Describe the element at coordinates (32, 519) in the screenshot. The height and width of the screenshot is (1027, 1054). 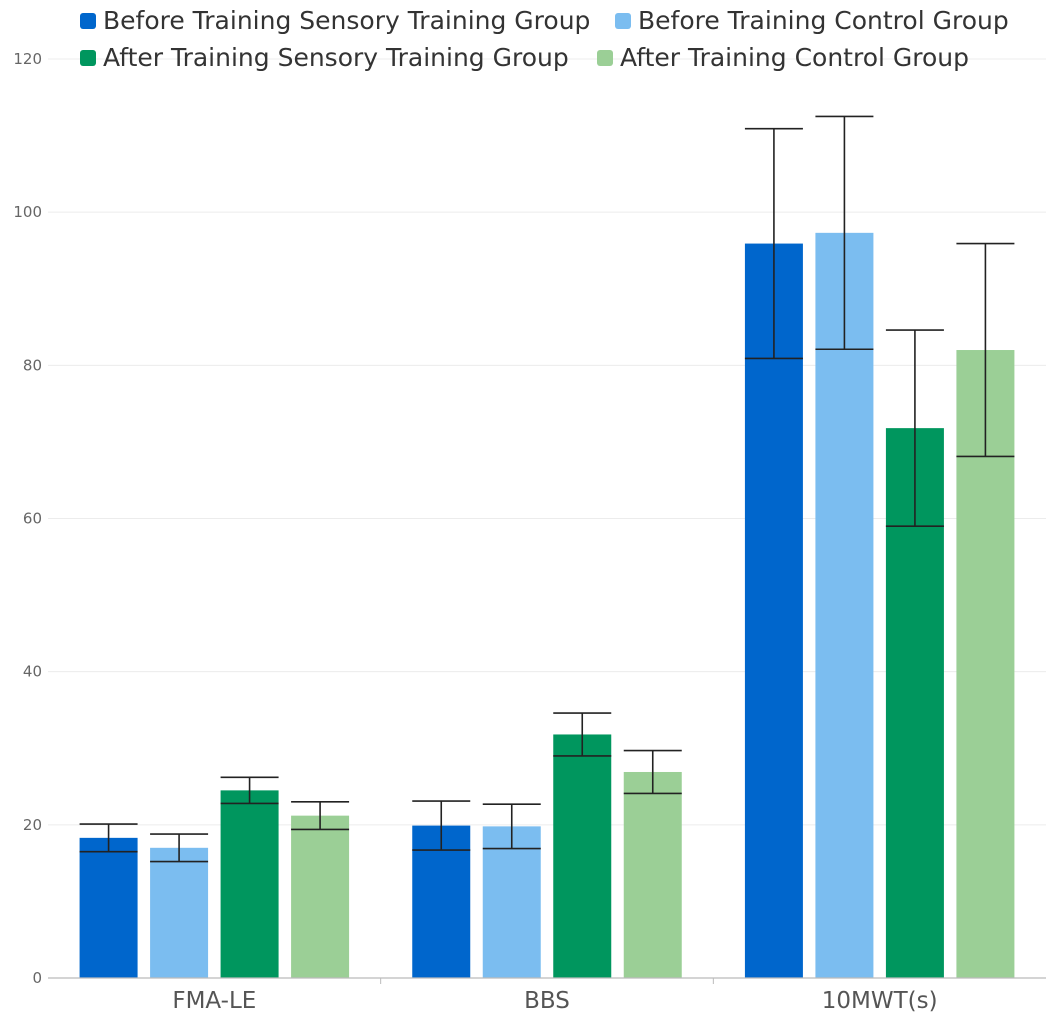
I see `y-tick-label: 60` at that location.